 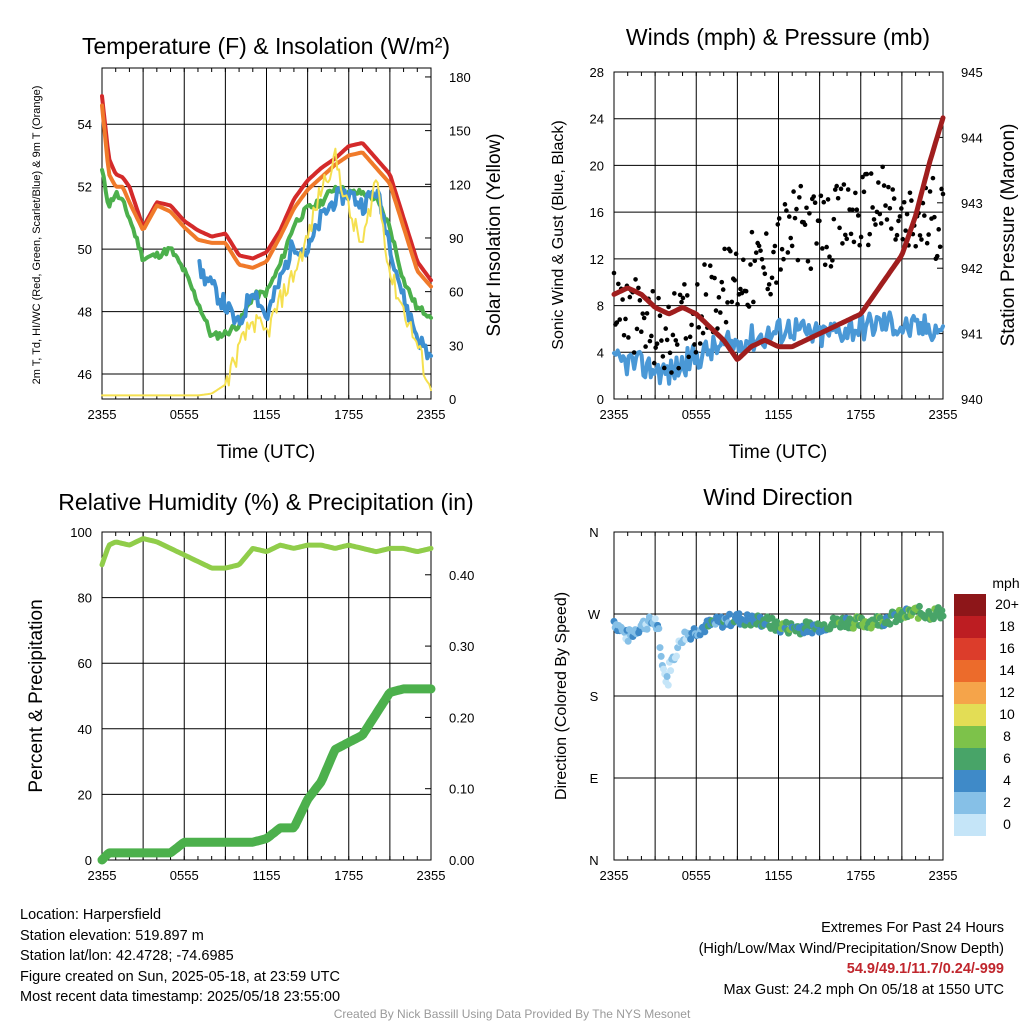 I want to click on temperature-x-label: Time (UTC), so click(x=266, y=452).